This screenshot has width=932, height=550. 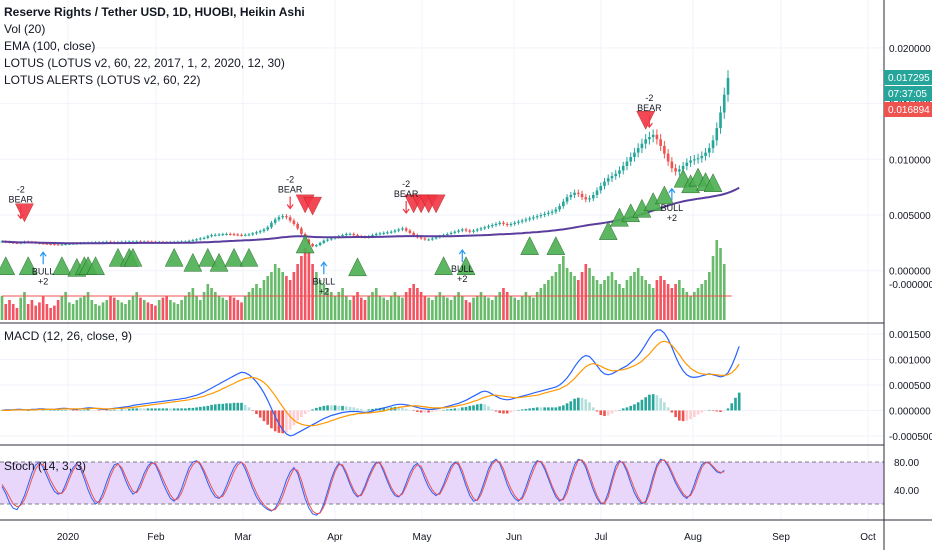 I want to click on price-tag-label: 0.016894, so click(x=909, y=110).